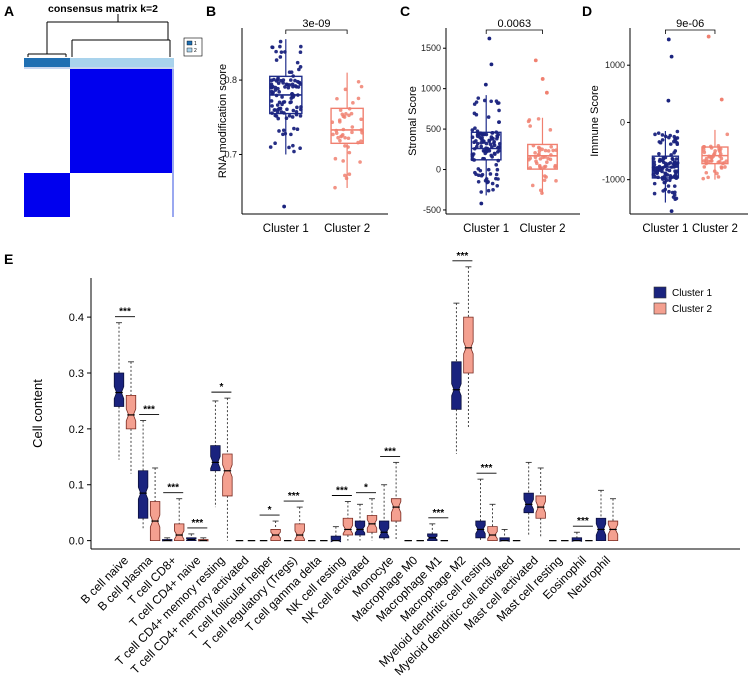 This screenshot has height=698, width=753. What do you see at coordinates (230, 154) in the screenshot?
I see `y-tick-label: 0.7` at bounding box center [230, 154].